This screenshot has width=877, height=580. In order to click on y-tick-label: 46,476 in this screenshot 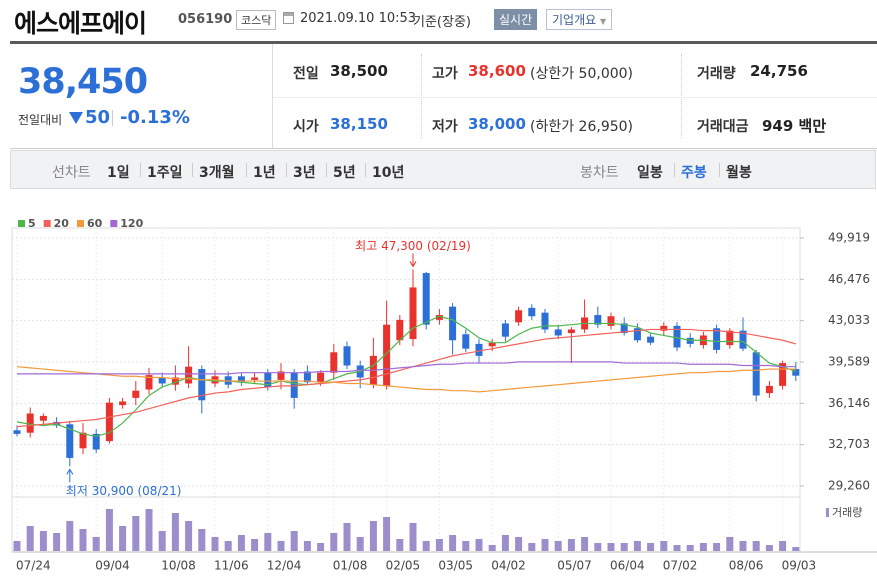, I will do `click(849, 279)`.